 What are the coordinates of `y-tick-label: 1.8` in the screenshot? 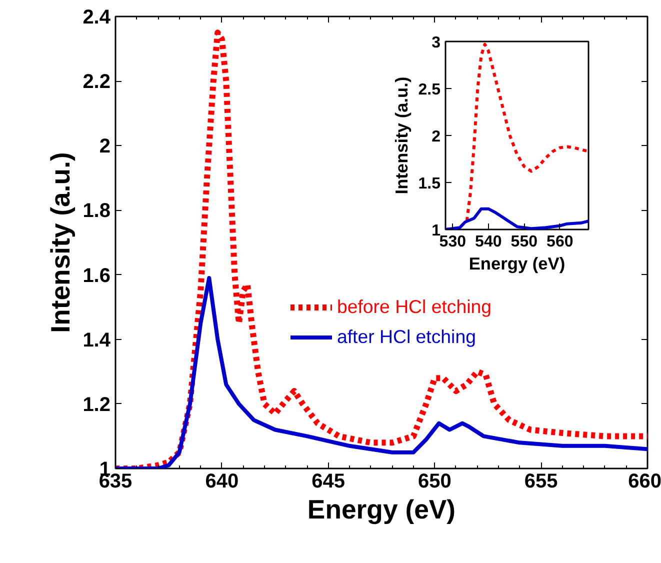 It's located at (96, 211).